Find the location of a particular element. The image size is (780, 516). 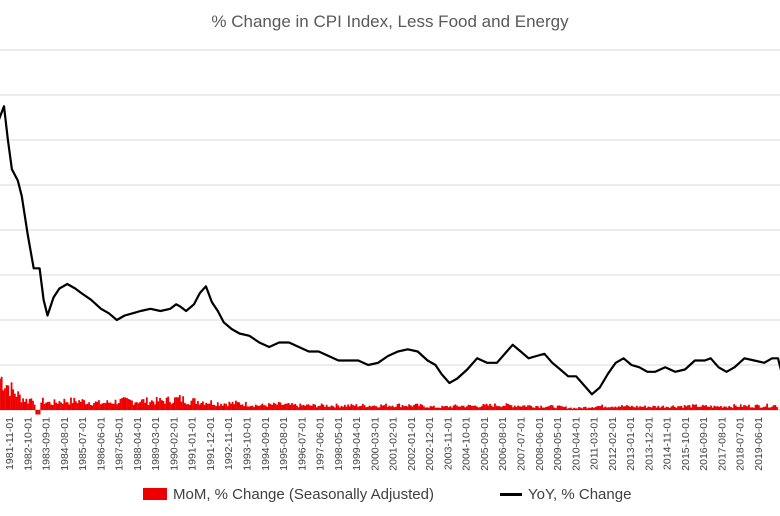

x-tick-label: 2002-12-01 is located at coordinates (430, 444).